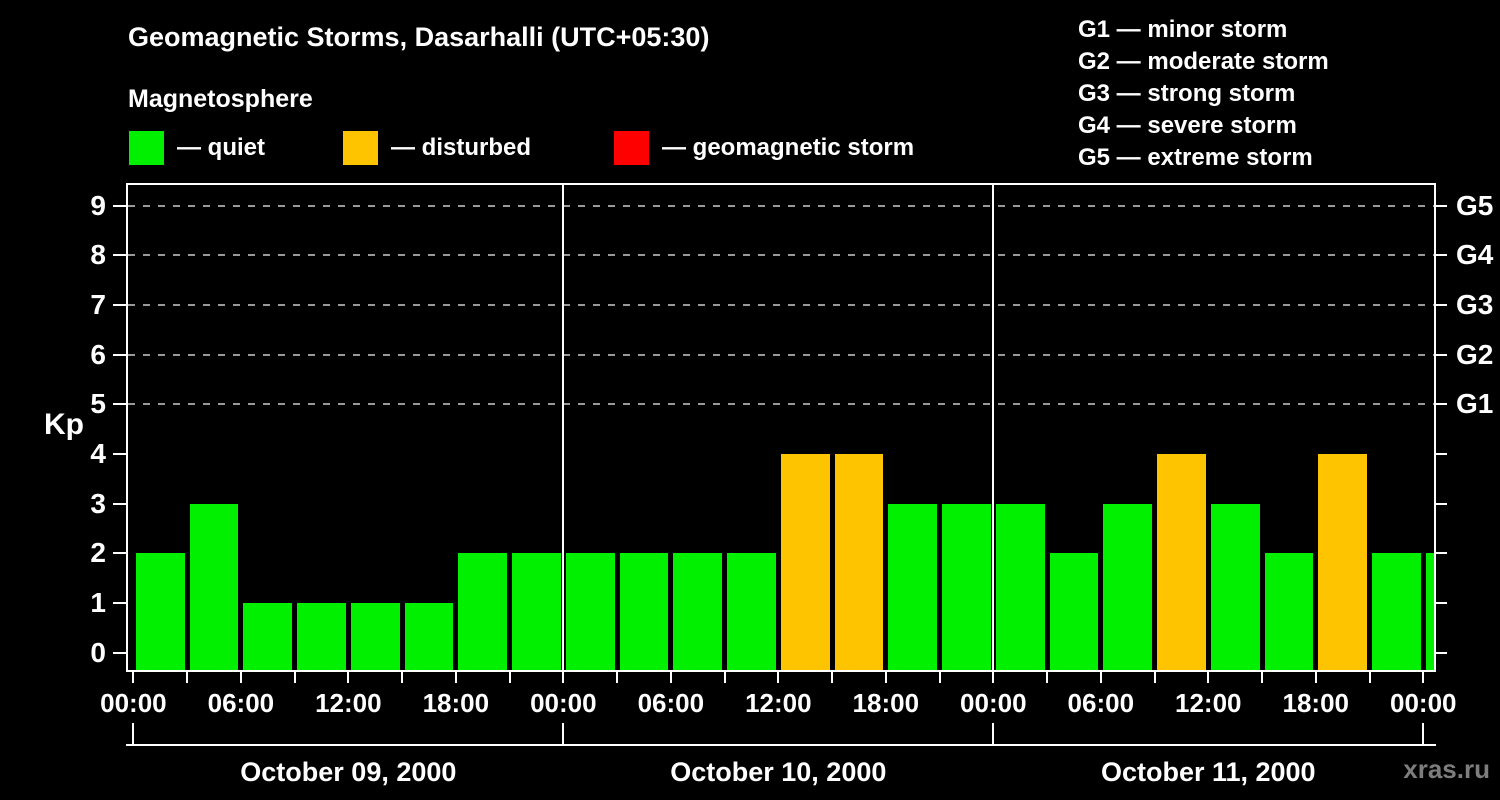 The width and height of the screenshot is (1500, 800). Describe the element at coordinates (1203, 61) in the screenshot. I see `g-scale-item: G2 — moderate storm` at that location.